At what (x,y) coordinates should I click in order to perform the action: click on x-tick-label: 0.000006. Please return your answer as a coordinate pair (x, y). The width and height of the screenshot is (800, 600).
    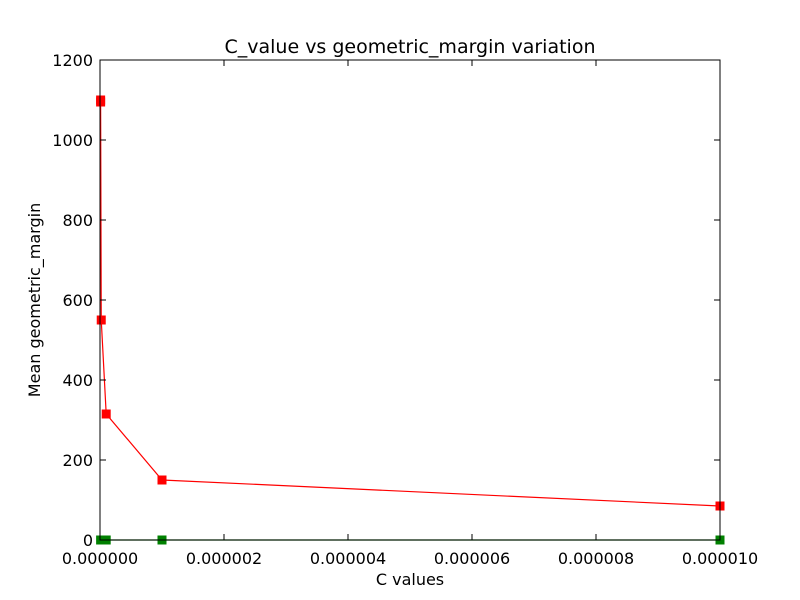
    Looking at the image, I should click on (472, 558).